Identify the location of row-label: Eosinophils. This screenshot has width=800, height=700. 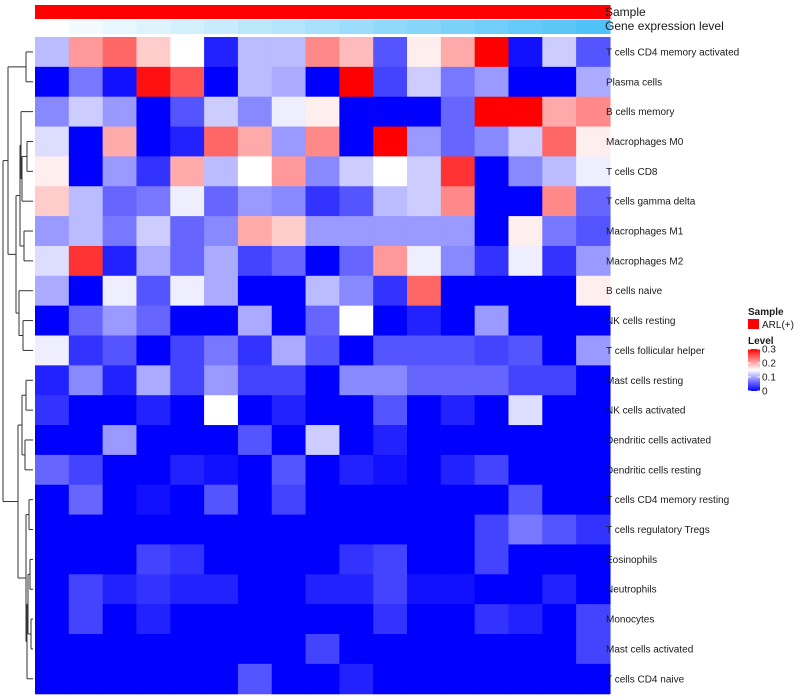
(631, 560).